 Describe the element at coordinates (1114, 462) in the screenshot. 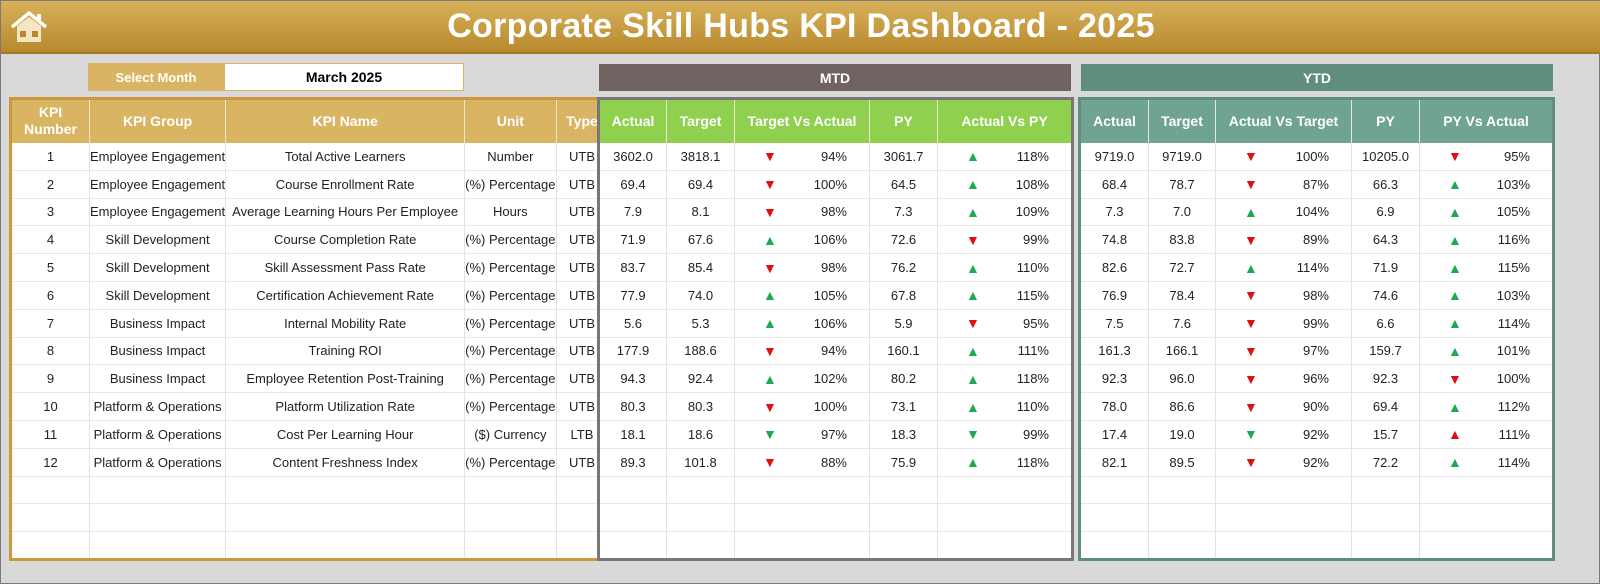

I see `actual-value: 82.1` at that location.